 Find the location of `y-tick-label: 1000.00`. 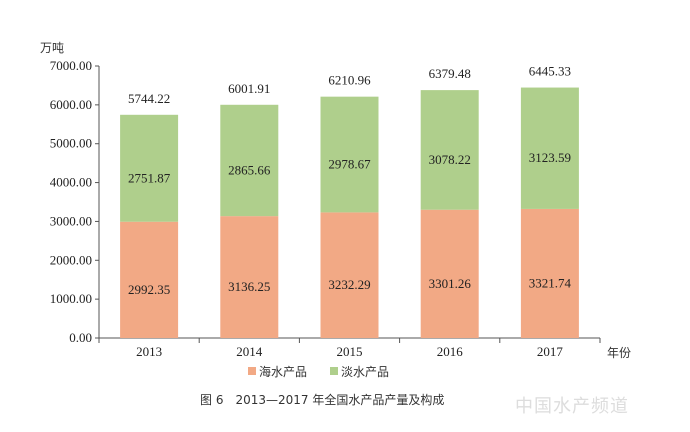

y-tick-label: 1000.00 is located at coordinates (71, 298).